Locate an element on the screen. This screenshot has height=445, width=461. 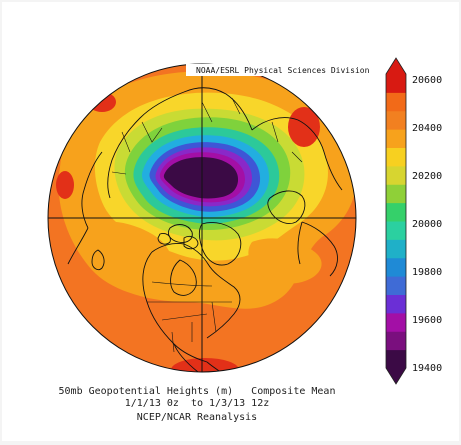
coastline-greenland is located at coordinates (220, 244).